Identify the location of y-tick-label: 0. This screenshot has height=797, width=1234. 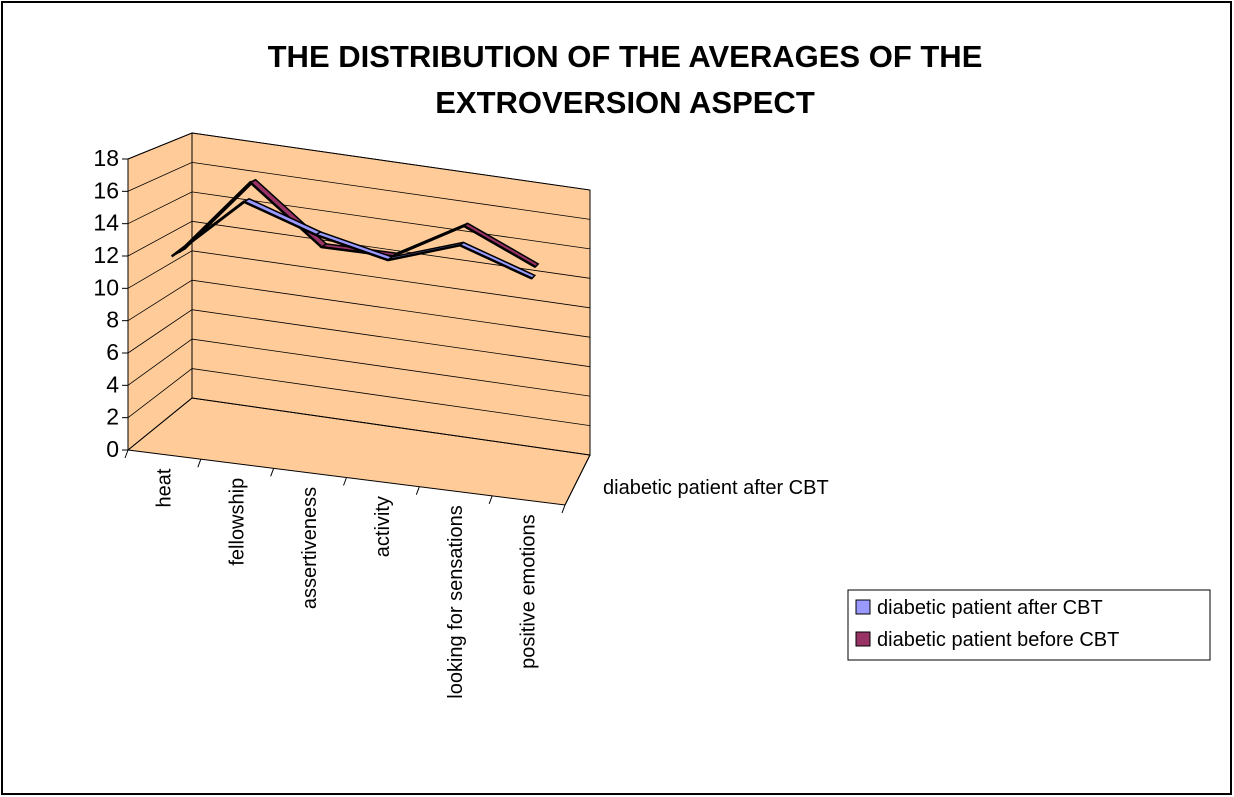
(112, 449).